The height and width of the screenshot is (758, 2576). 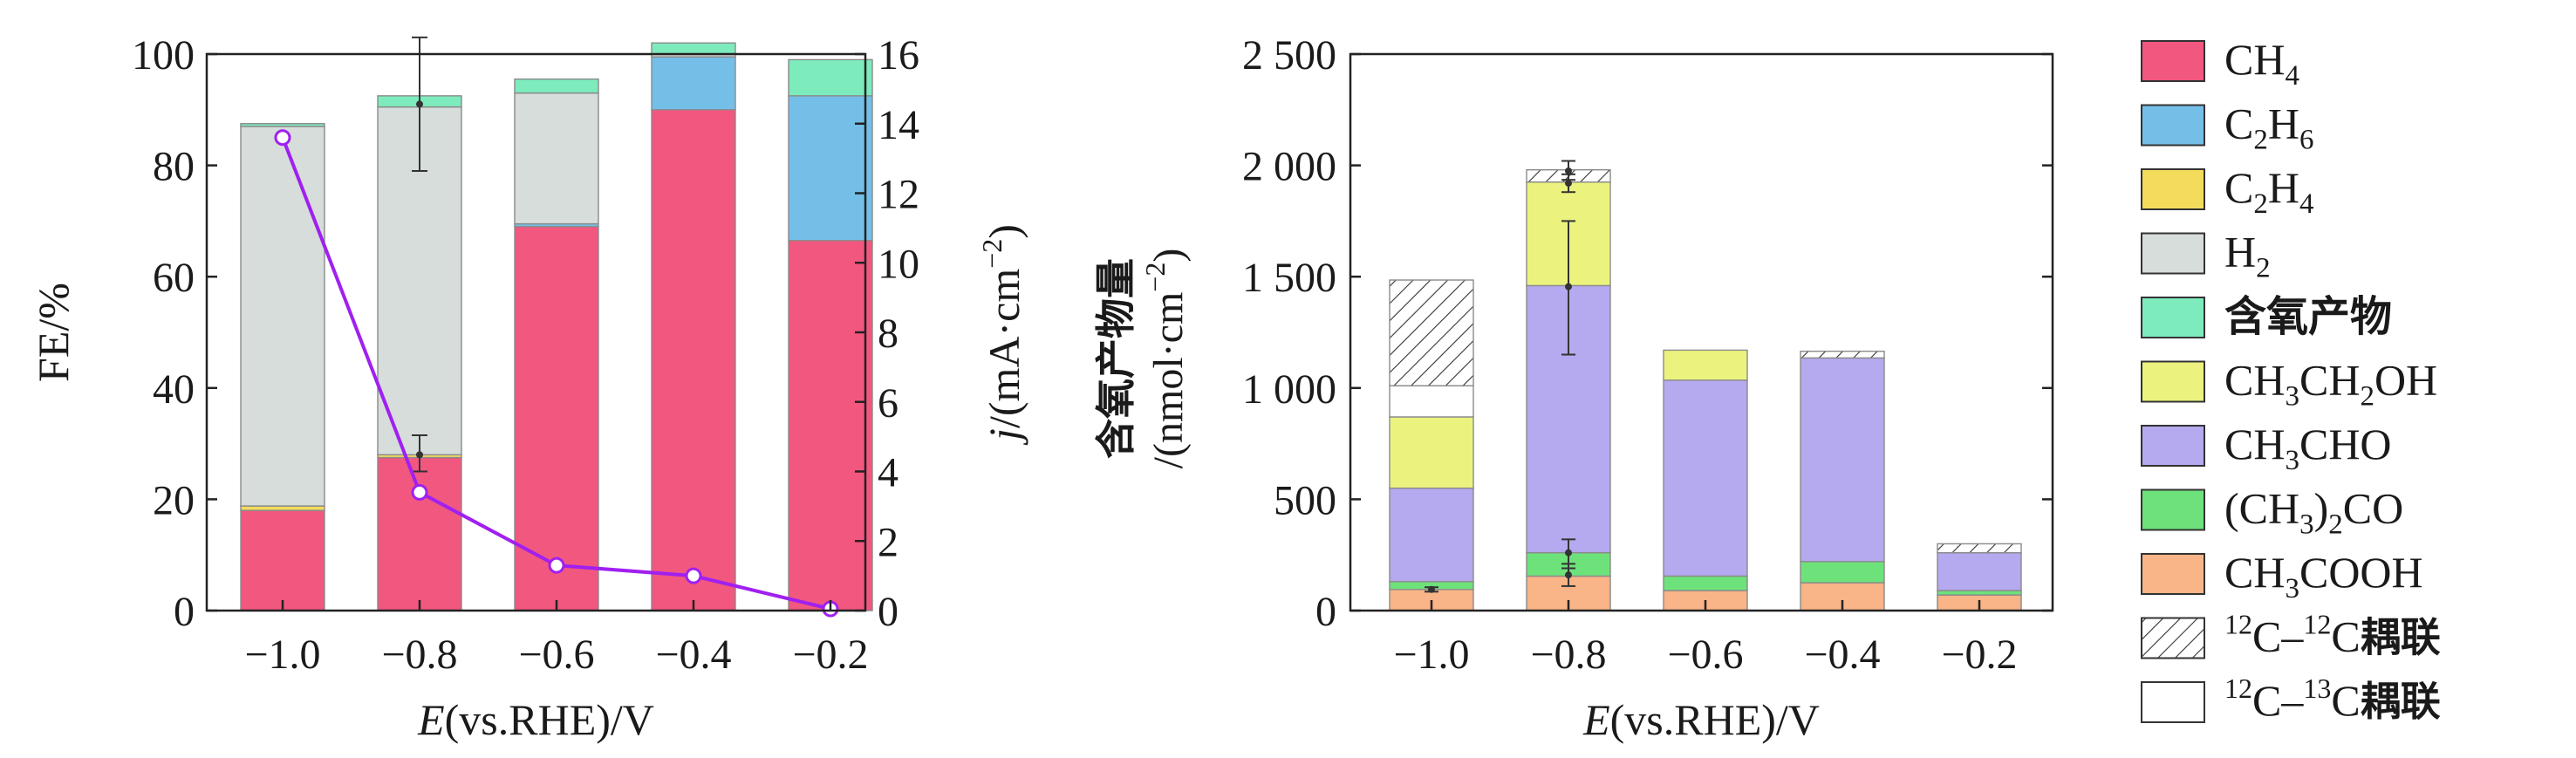 What do you see at coordinates (53, 332) in the screenshot?
I see `y-axis-label: FE/%` at bounding box center [53, 332].